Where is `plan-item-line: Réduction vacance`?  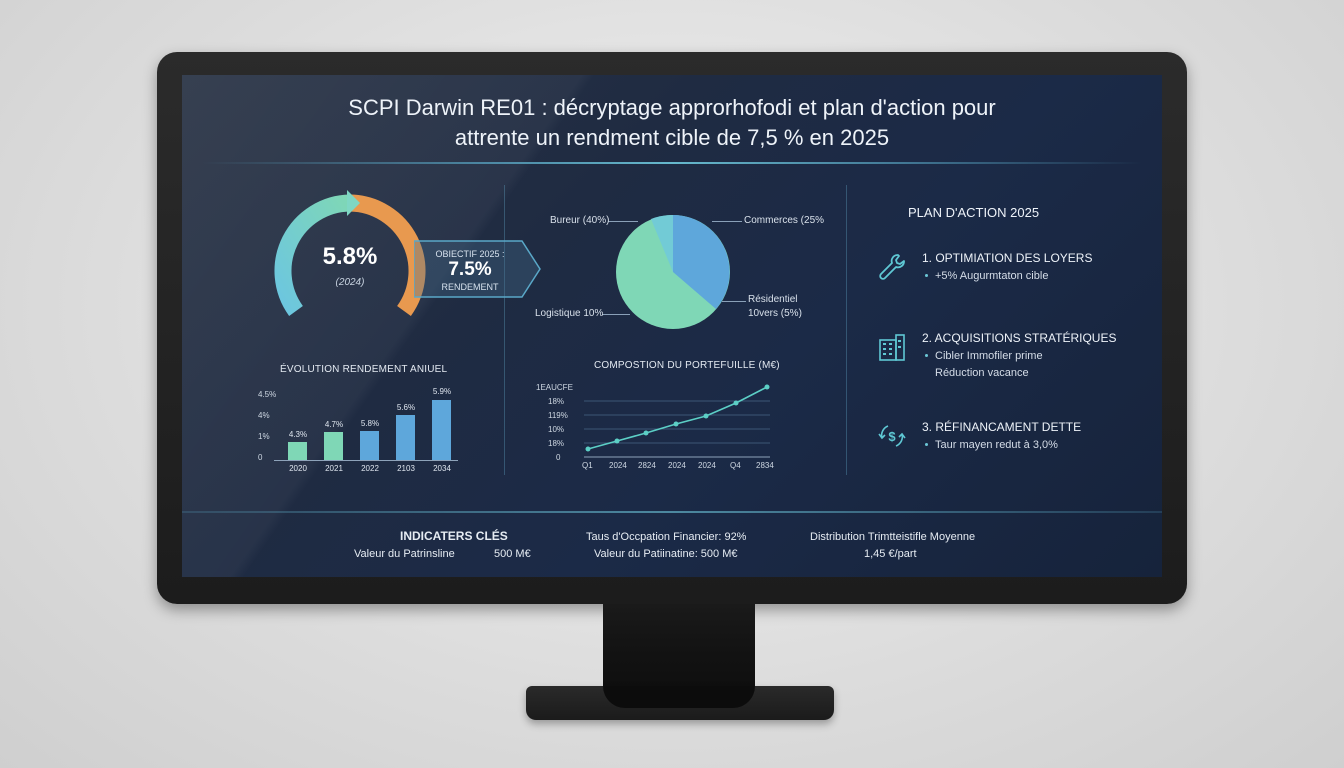
plan-item-line: Réduction vacance is located at coordinates (982, 373).